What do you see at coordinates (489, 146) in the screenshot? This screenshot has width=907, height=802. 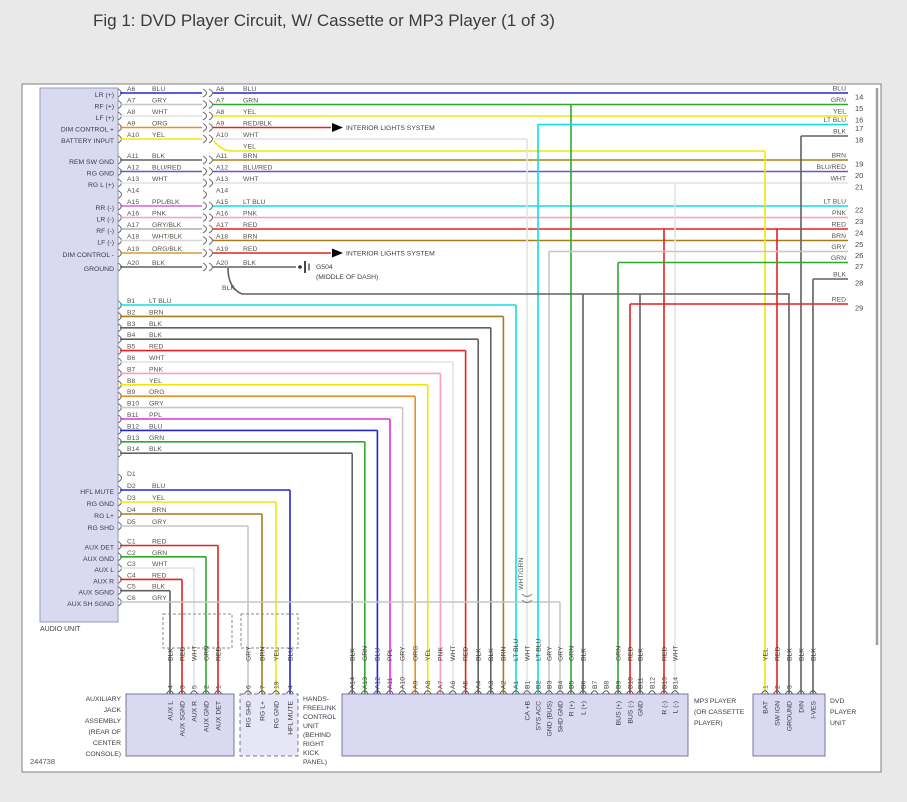 I see `wire` at bounding box center [489, 146].